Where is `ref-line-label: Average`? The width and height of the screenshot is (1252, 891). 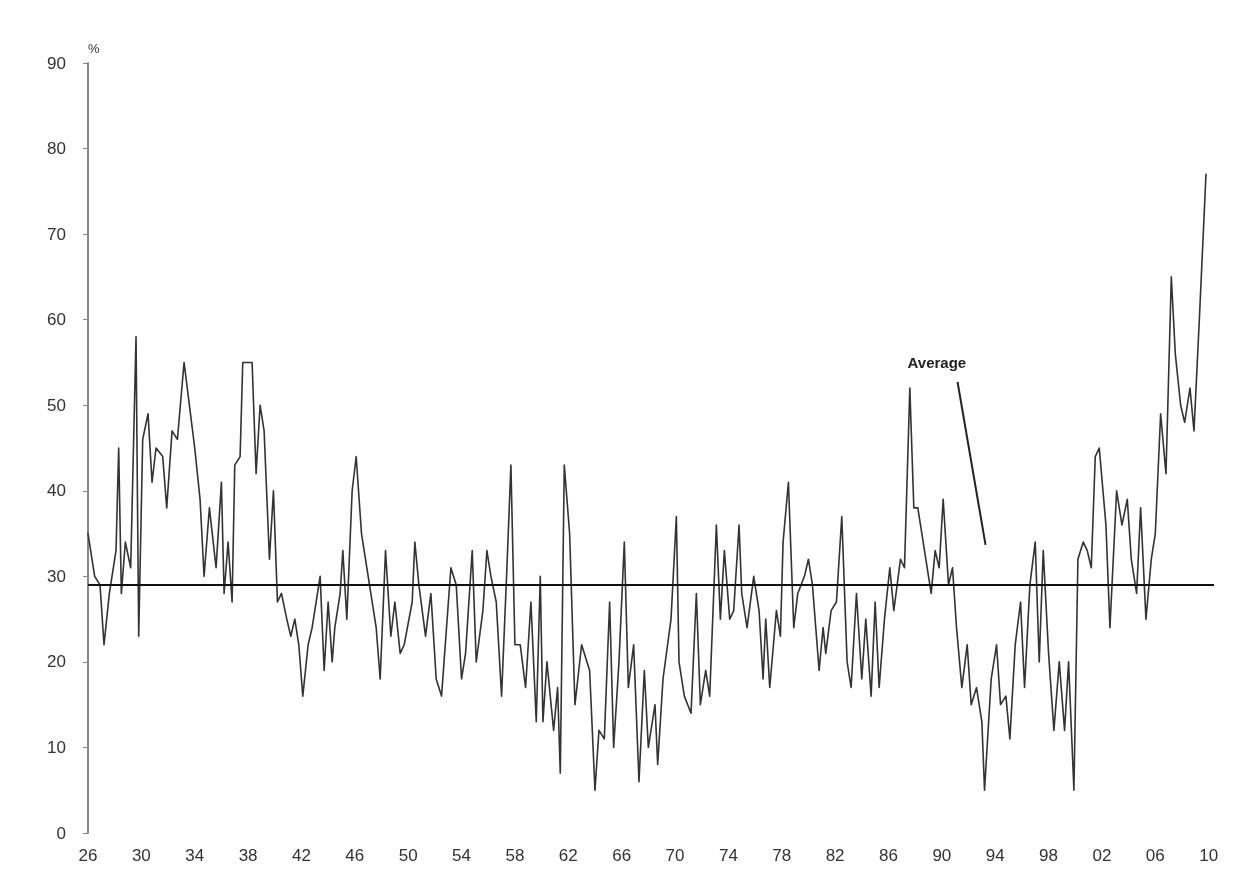 ref-line-label: Average is located at coordinates (937, 362).